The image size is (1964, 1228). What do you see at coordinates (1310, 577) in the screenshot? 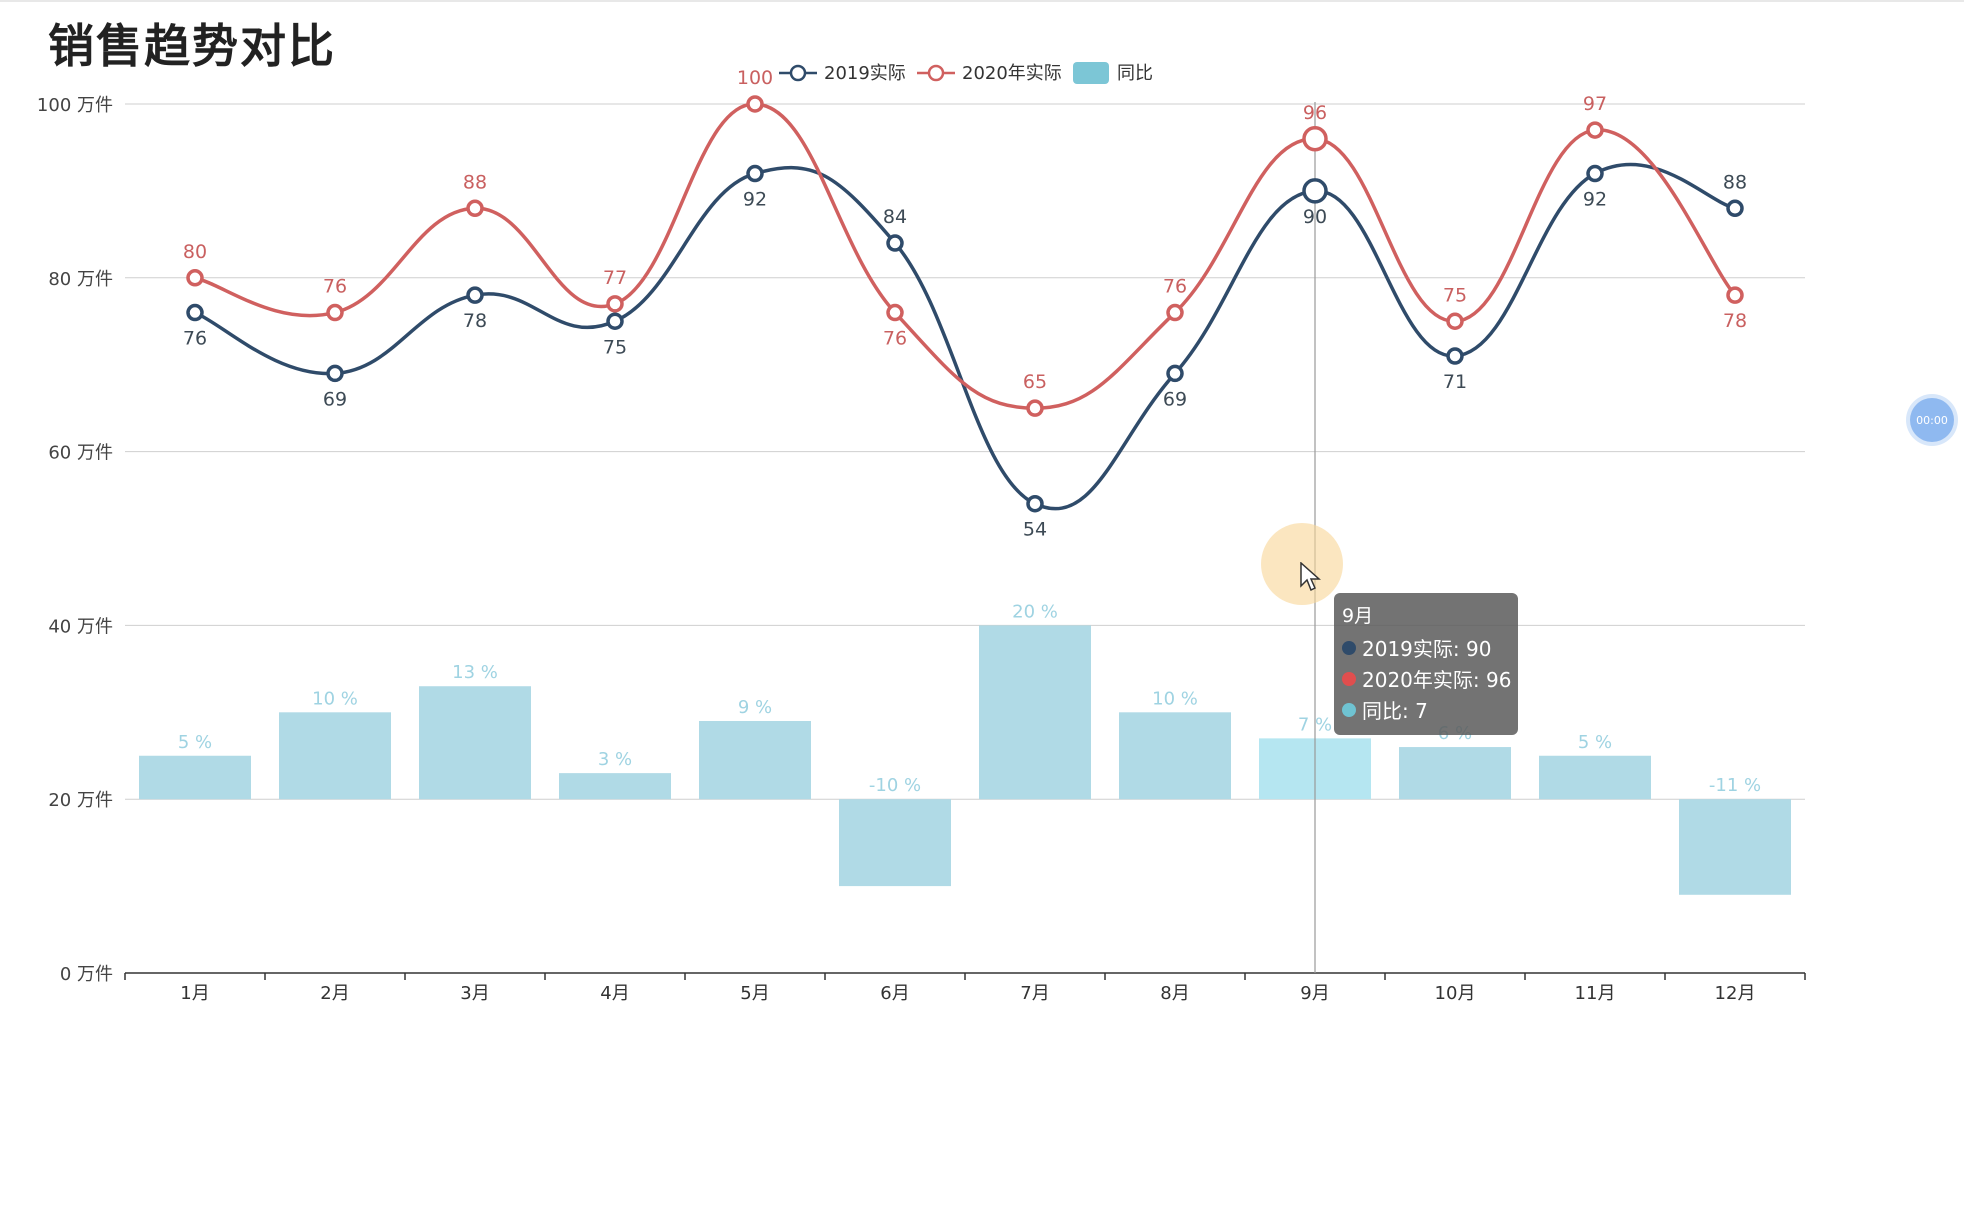
I see `mouse-cursor-icon` at bounding box center [1310, 577].